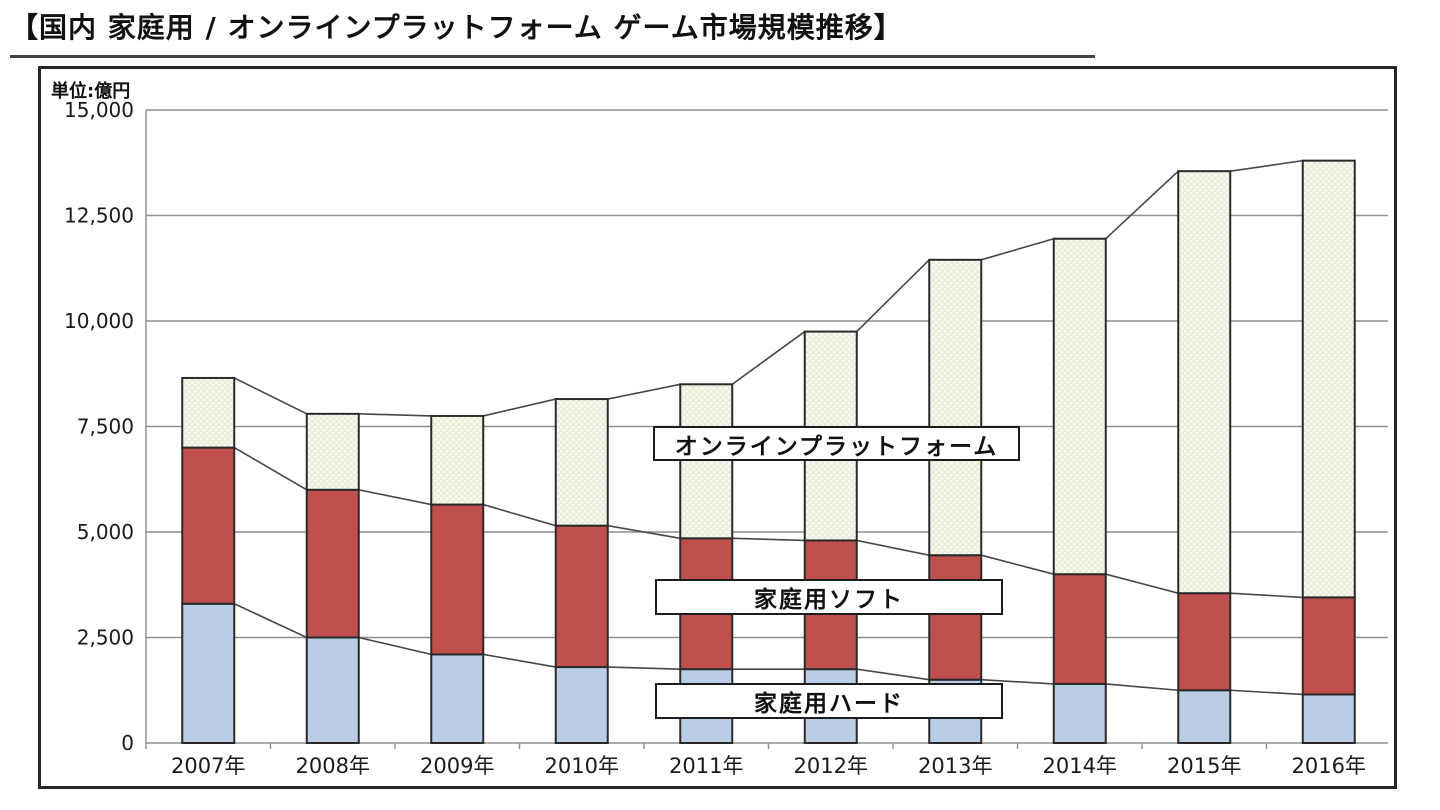 Image resolution: width=1440 pixels, height=810 pixels. I want to click on x-axis-label: 2013年, so click(955, 766).